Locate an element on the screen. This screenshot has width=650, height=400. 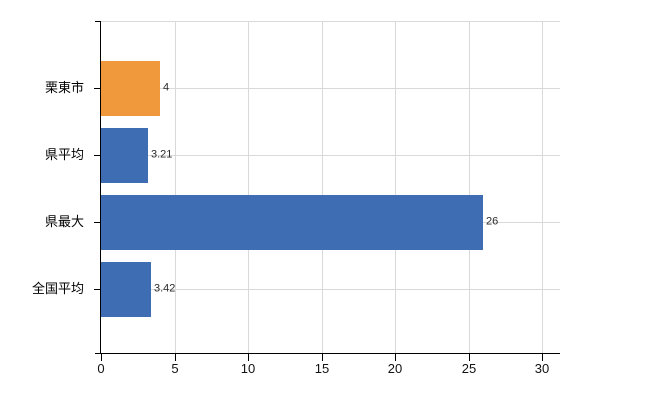
bar-value-label: 3.21 is located at coordinates (162, 154).